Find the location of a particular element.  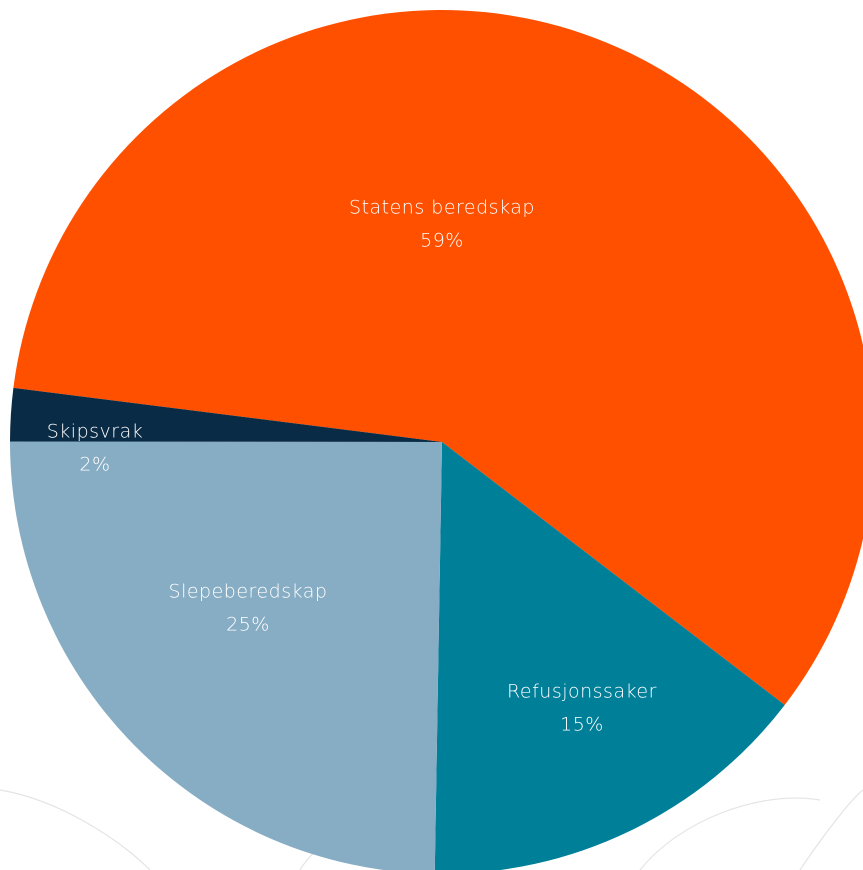

slice-value-label: 25% is located at coordinates (248, 625).